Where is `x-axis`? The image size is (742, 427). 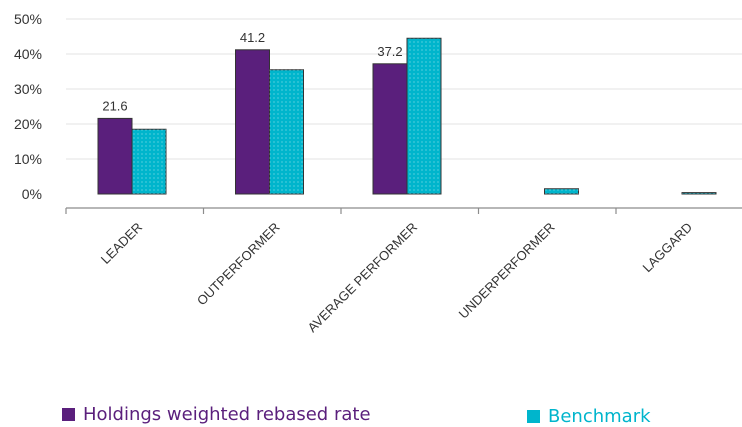
x-axis is located at coordinates (403, 210).